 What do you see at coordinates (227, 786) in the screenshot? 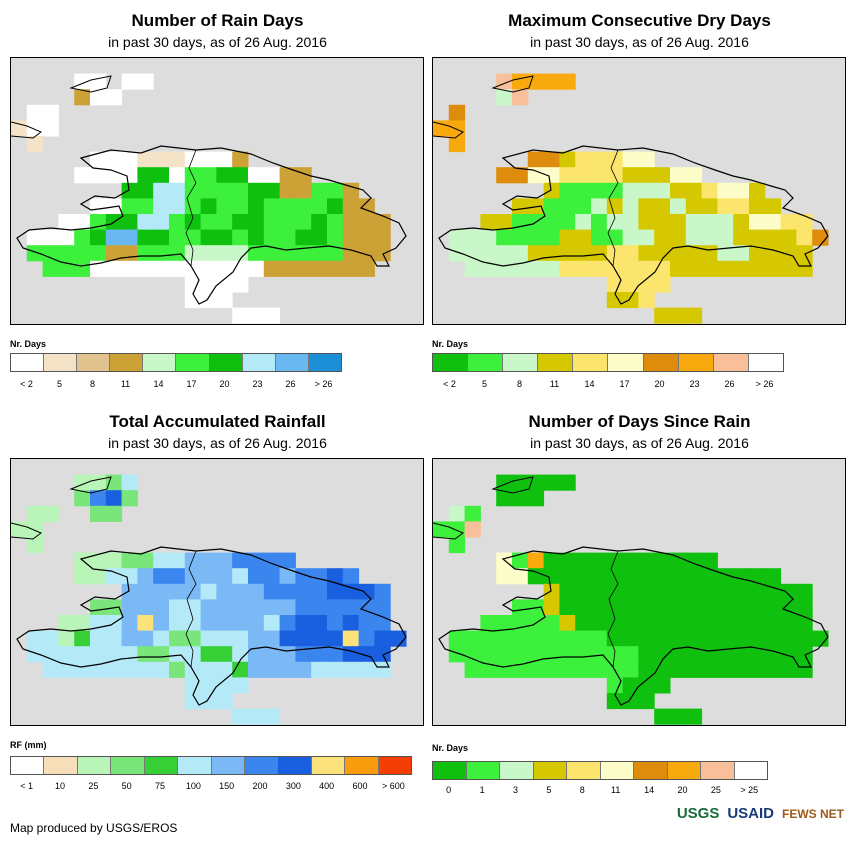
I see `legend-label: 150` at bounding box center [227, 786].